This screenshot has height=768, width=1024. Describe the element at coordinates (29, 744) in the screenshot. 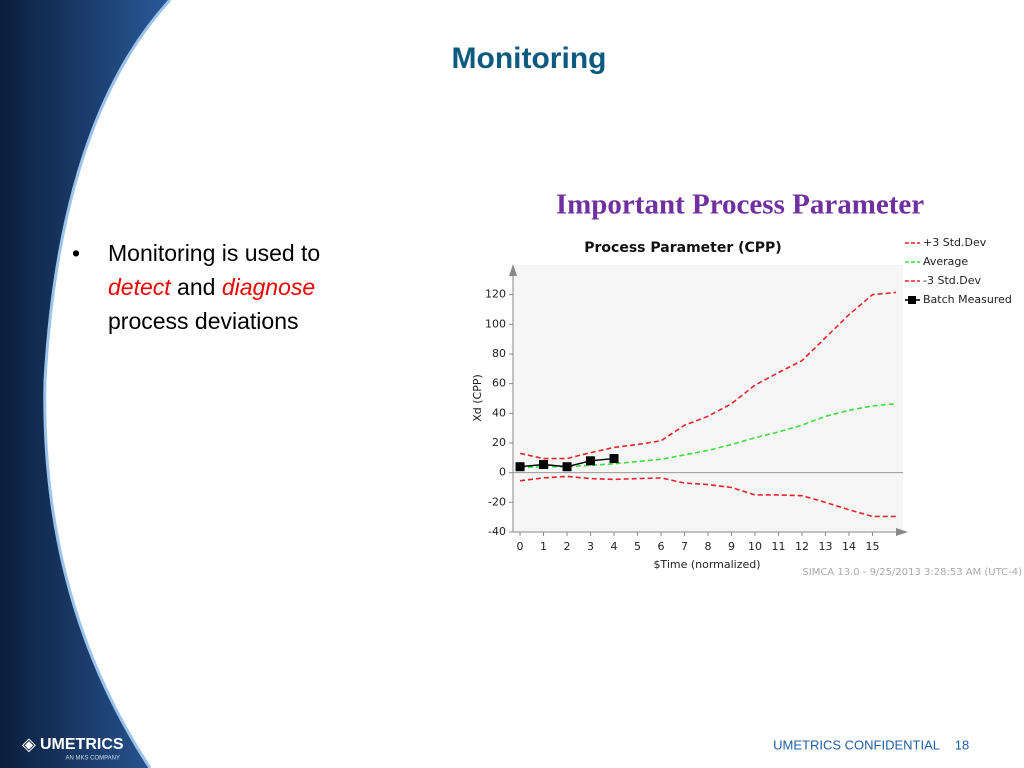

I see `logo-mark: ◈` at that location.